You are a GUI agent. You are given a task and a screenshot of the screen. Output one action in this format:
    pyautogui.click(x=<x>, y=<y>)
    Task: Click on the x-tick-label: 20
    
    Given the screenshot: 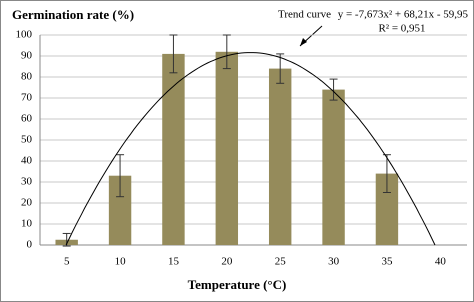 What is the action you would take?
    pyautogui.click(x=227, y=262)
    